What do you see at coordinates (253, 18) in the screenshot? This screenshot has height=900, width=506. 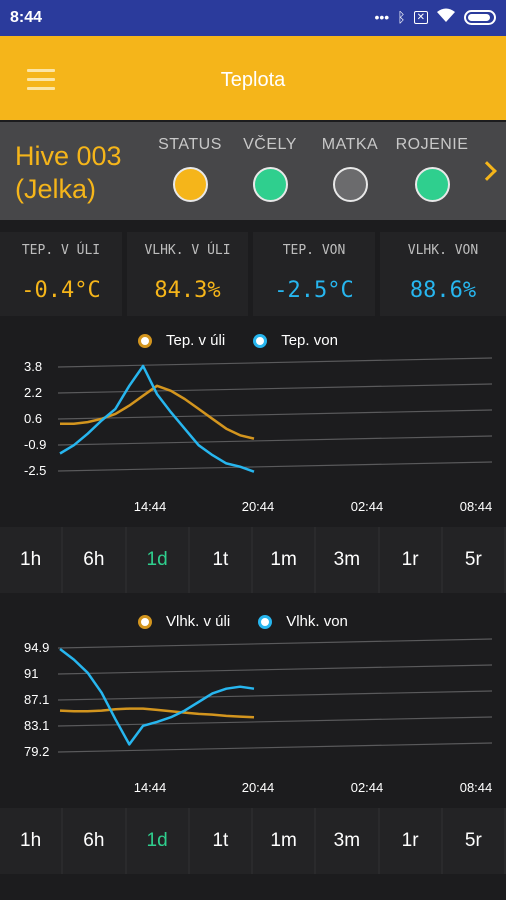 I see `status-bar: 8:44 ••• ᛒ ✕` at bounding box center [253, 18].